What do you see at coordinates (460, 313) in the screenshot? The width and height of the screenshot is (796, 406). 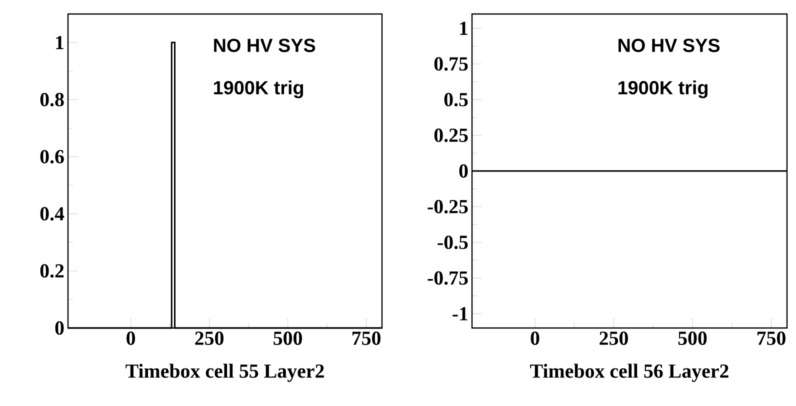 I see `y-tick-label: -1` at bounding box center [460, 313].